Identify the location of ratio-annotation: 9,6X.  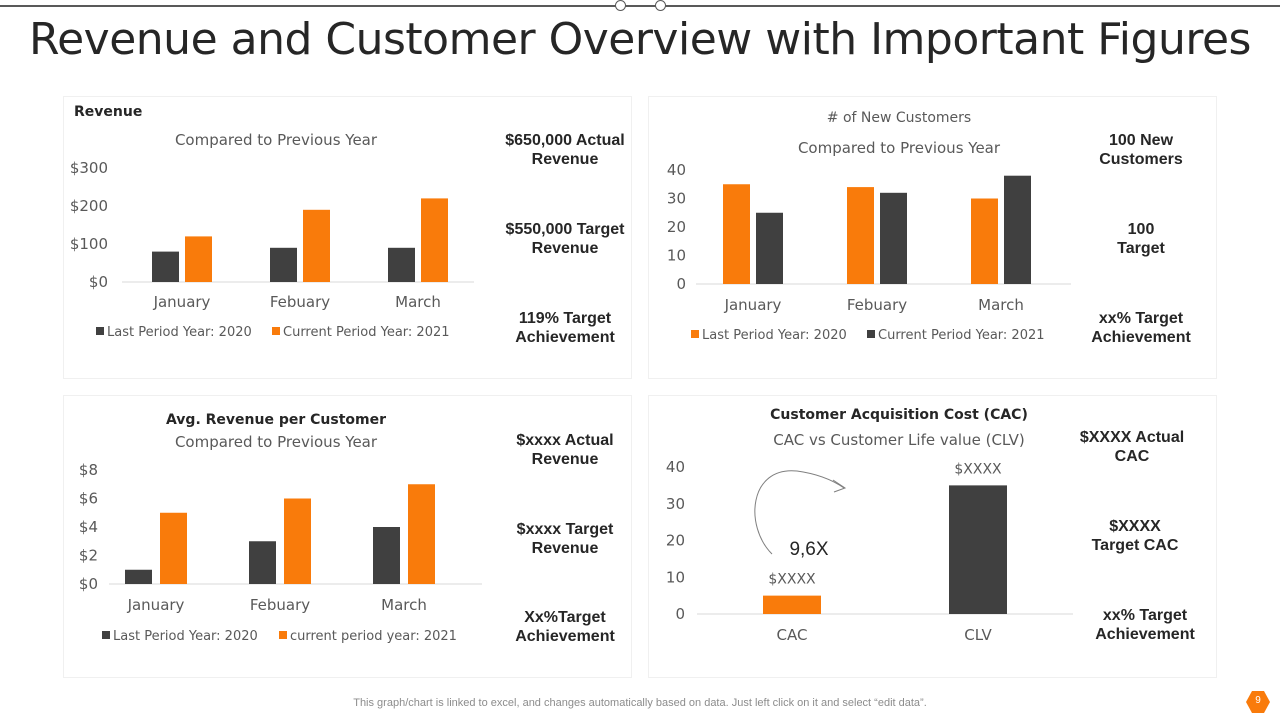
(808, 549).